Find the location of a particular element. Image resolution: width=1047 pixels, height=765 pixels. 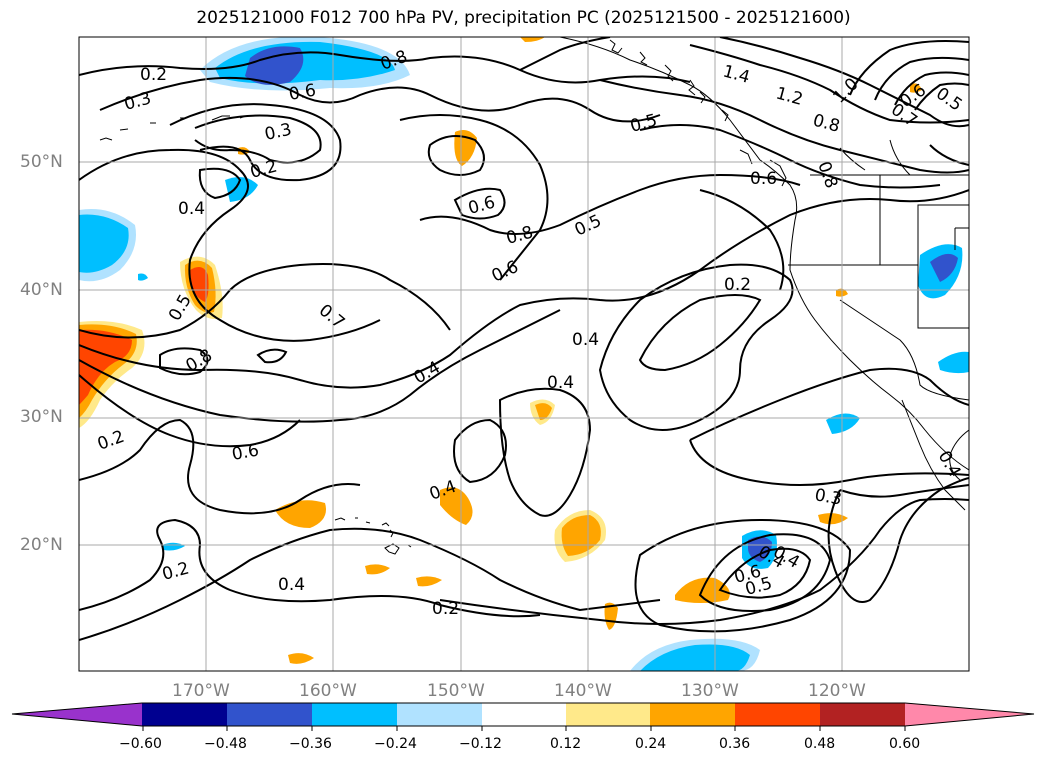

lon-label: 170°W is located at coordinates (201, 691).